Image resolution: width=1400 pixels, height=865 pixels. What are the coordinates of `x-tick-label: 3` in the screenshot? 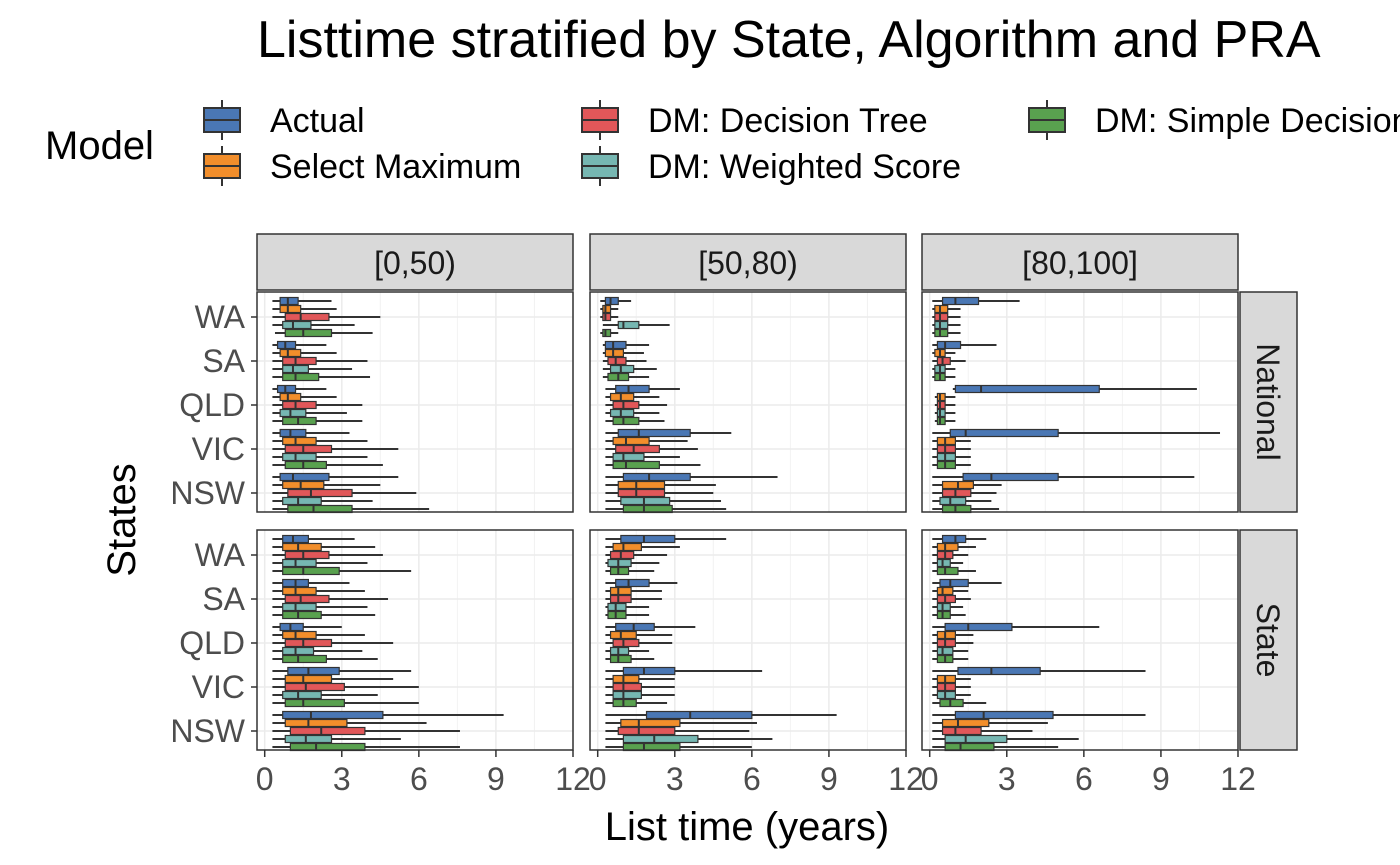 It's located at (675, 779).